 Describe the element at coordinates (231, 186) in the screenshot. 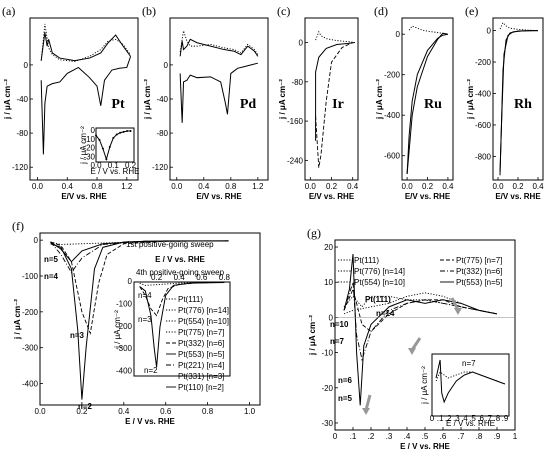

I see `panel-b-xtick-label-2: 0.8` at that location.